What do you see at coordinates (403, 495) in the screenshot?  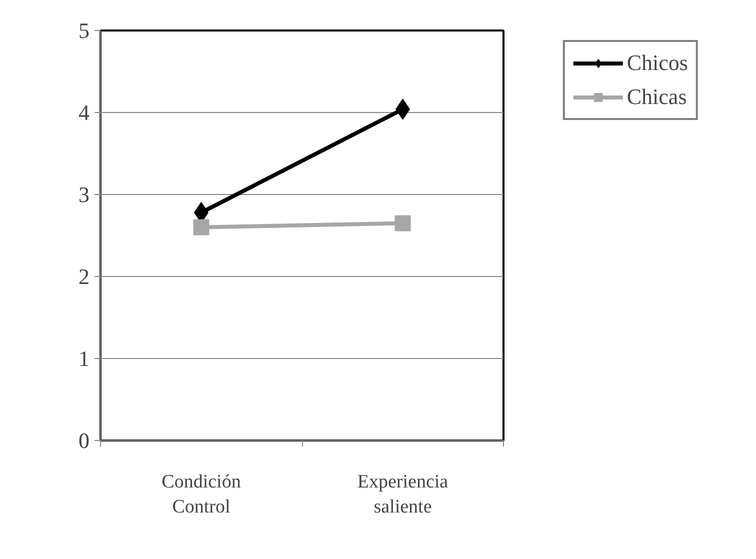 I see `x-tick-label: Experiencia saliente` at bounding box center [403, 495].